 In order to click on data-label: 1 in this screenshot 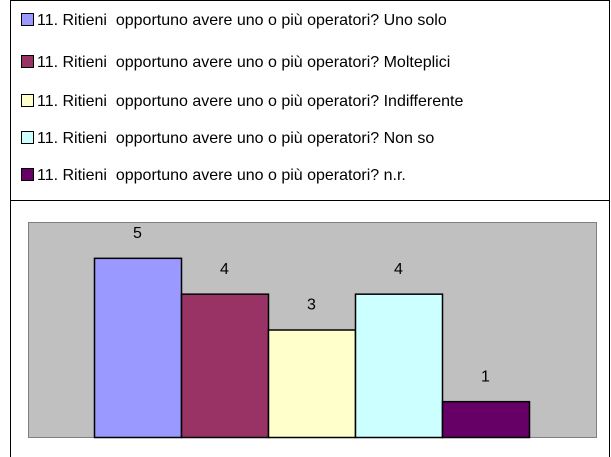, I will do `click(485, 376)`.